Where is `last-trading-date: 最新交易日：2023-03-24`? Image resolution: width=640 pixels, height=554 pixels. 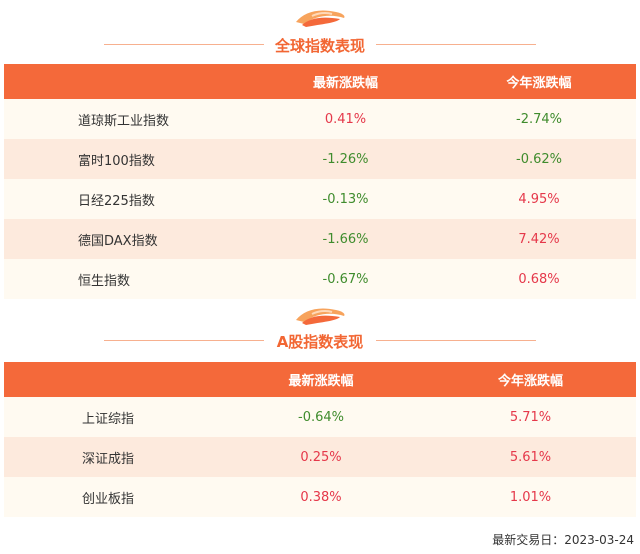
last-trading-date: 最新交易日：2023-03-24 is located at coordinates (563, 540).